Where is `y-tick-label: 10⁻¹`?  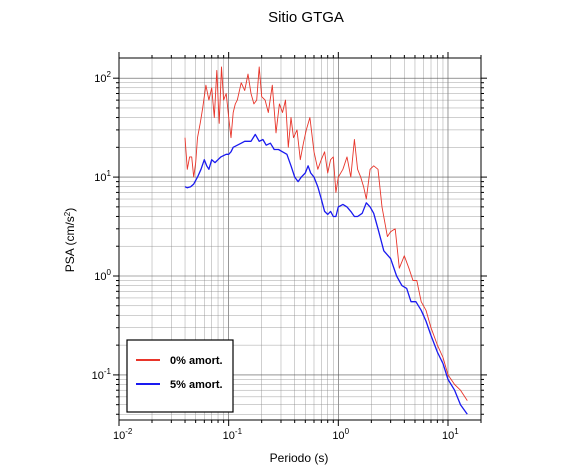
y-tick-label: 10⁻¹ is located at coordinates (102, 374).